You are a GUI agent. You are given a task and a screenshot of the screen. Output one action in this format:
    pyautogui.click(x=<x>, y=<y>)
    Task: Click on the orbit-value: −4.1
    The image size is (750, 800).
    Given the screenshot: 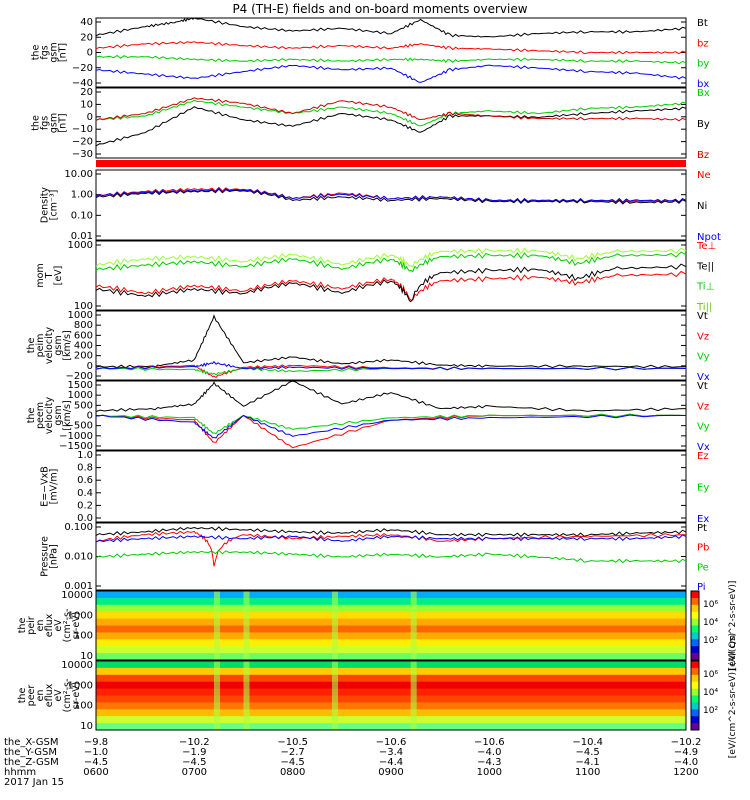 What is the action you would take?
    pyautogui.click(x=588, y=762)
    